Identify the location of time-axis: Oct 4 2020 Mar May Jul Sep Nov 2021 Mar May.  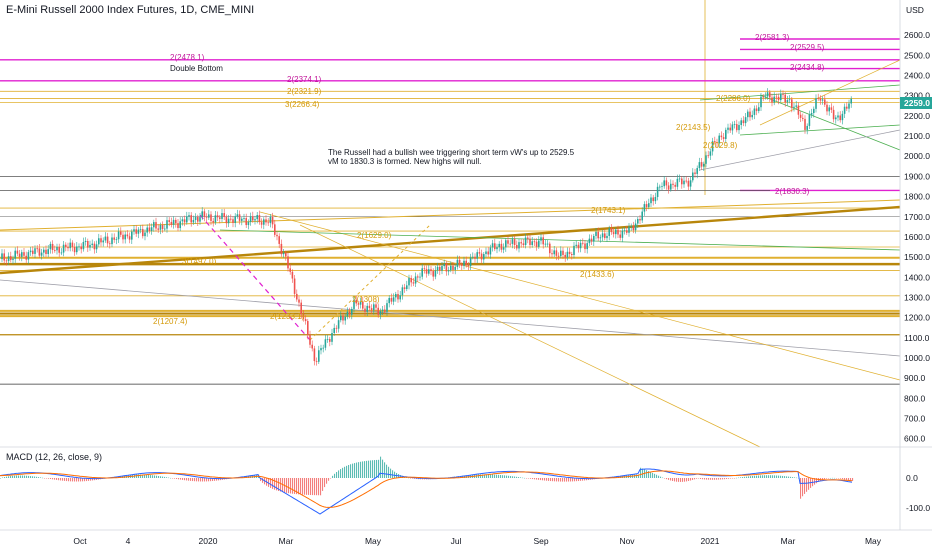
(477, 541).